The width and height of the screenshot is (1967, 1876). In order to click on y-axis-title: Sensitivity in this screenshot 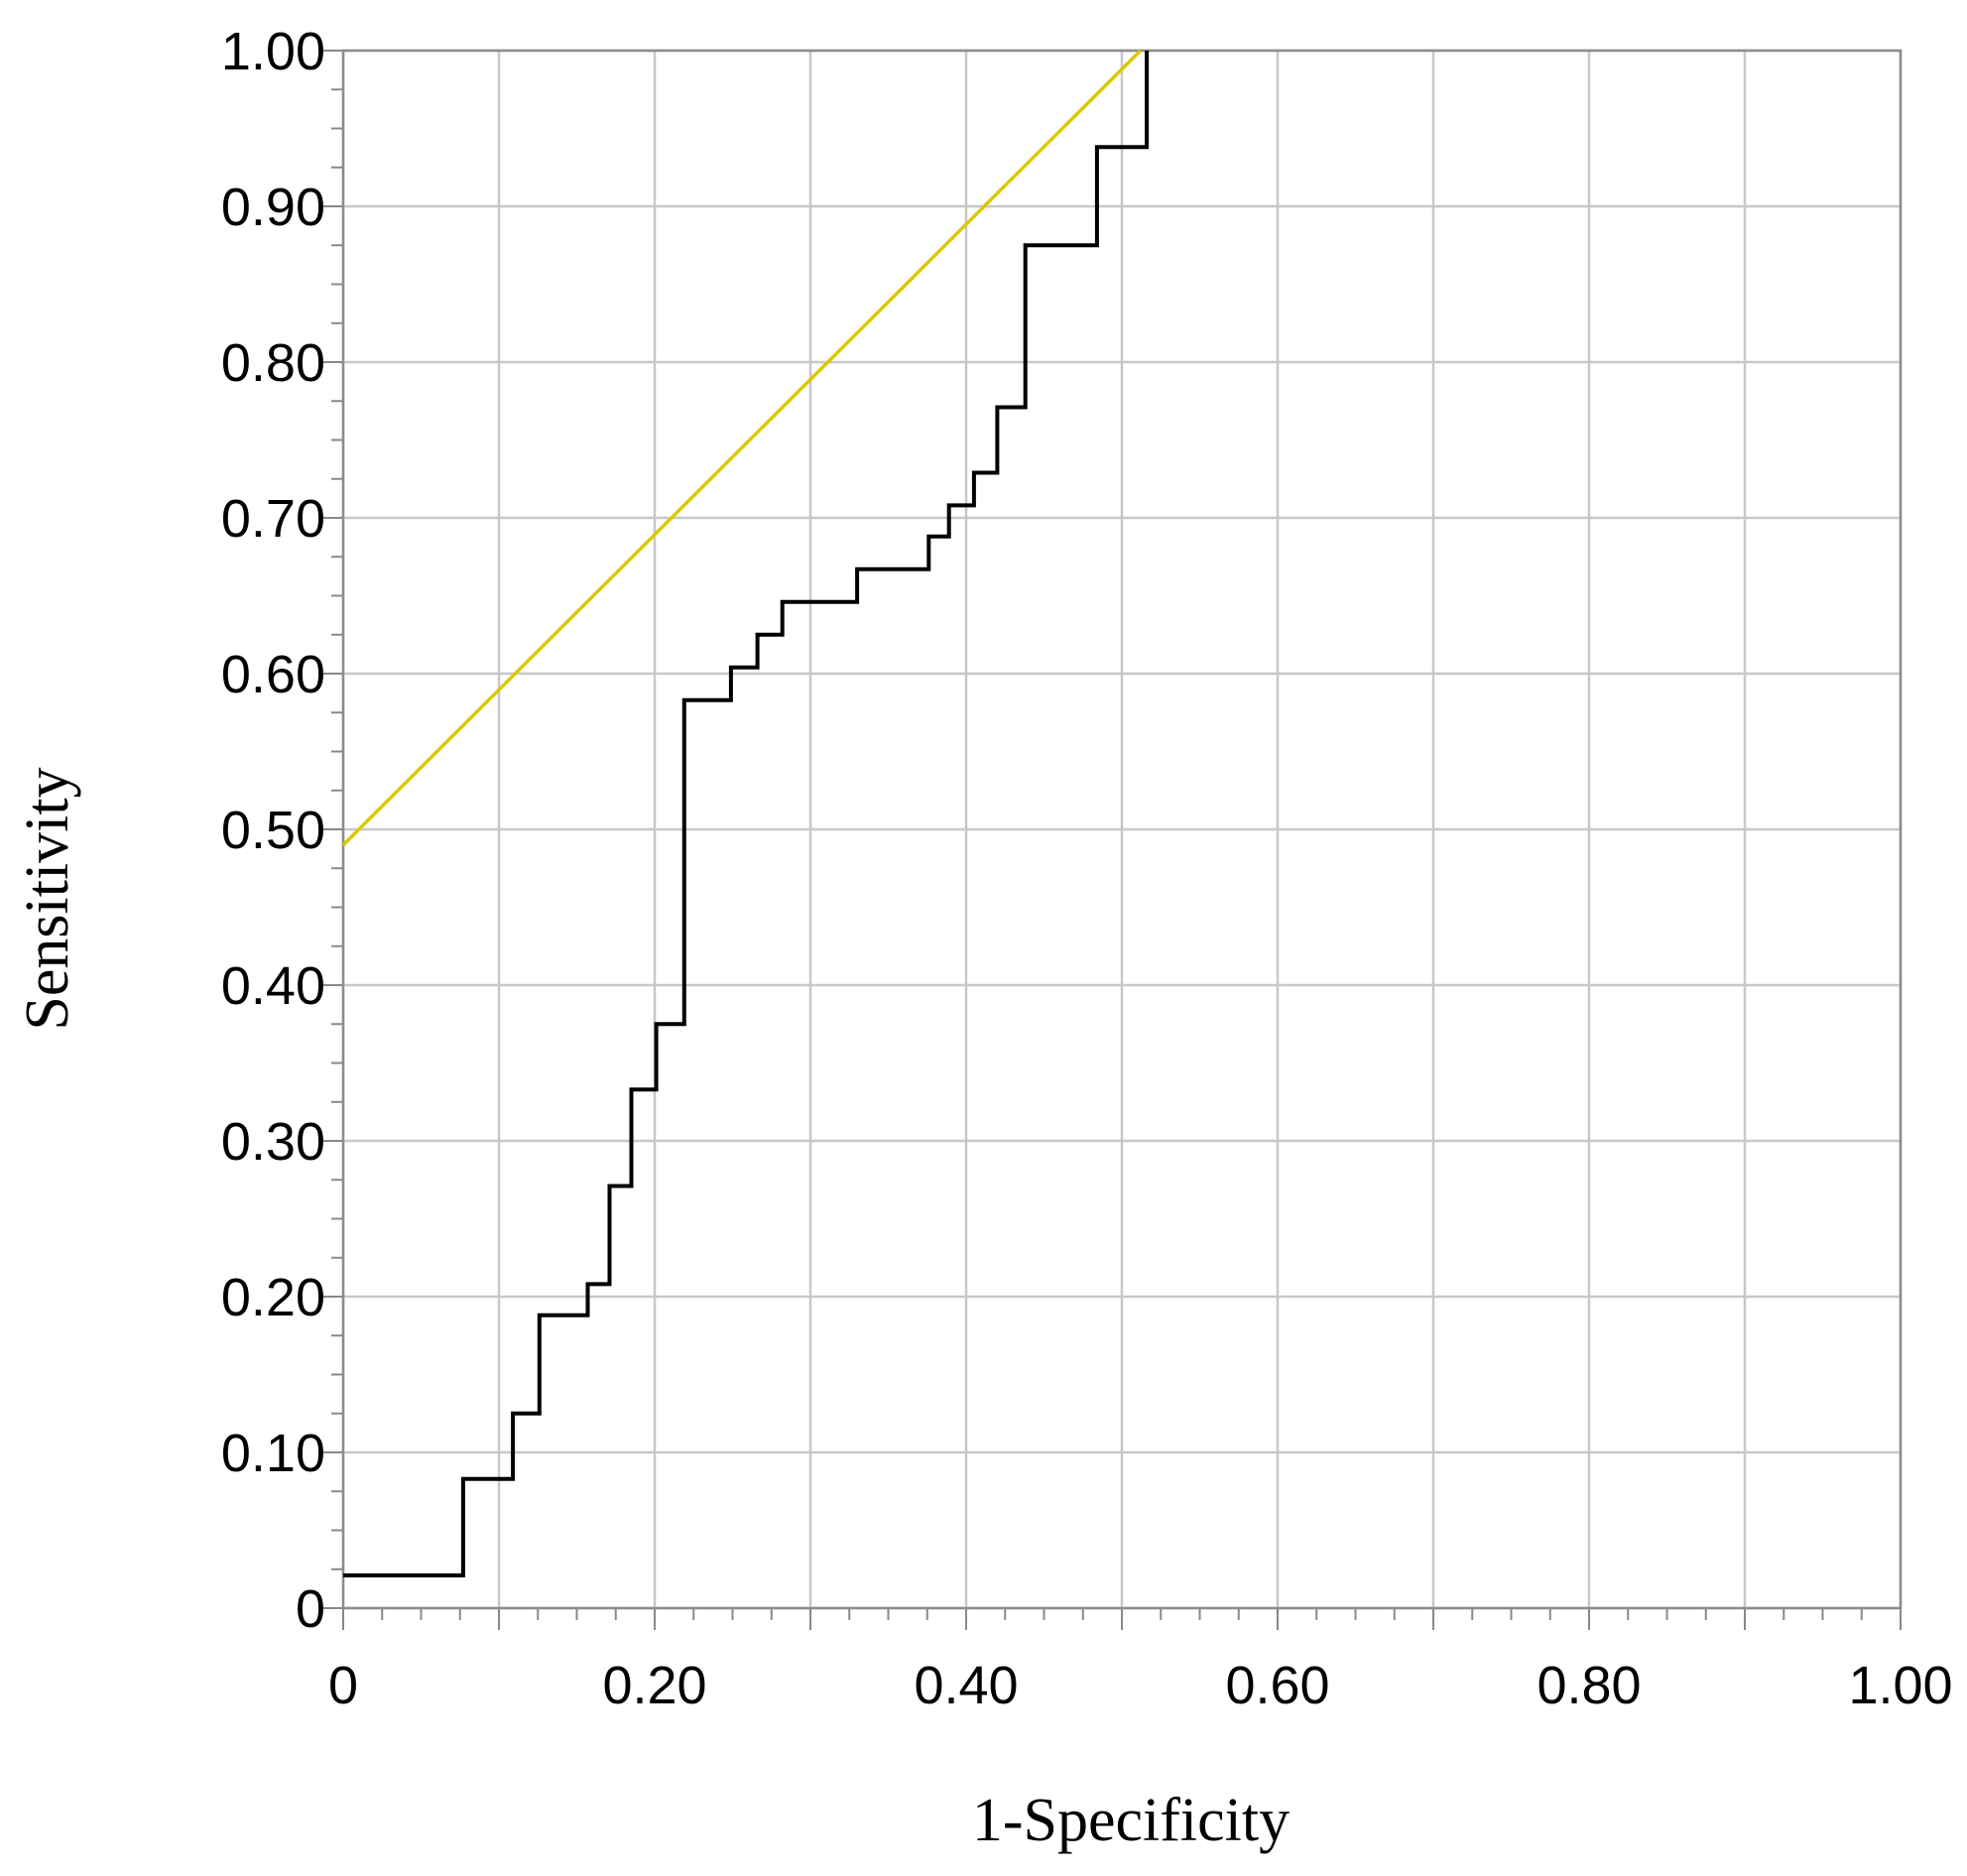, I will do `click(48, 898)`.